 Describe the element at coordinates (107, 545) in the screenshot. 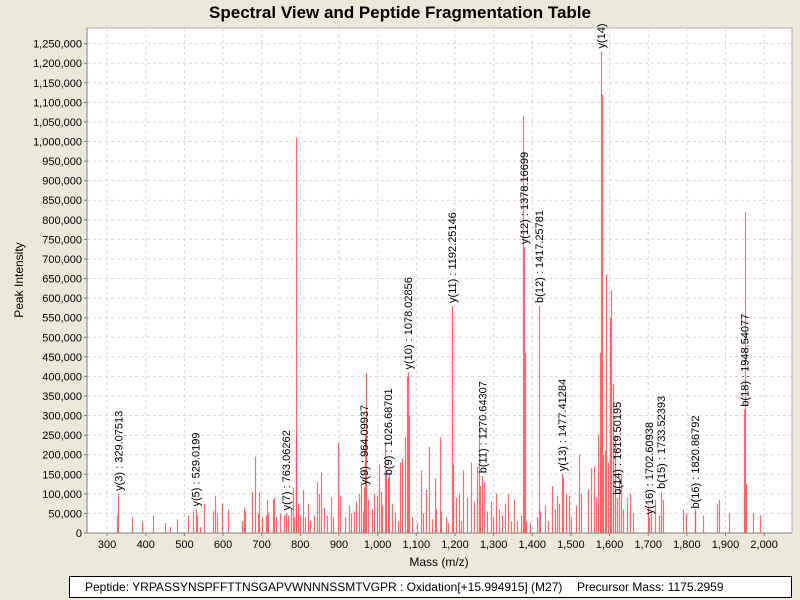

I see `x-tick-label: 300` at that location.